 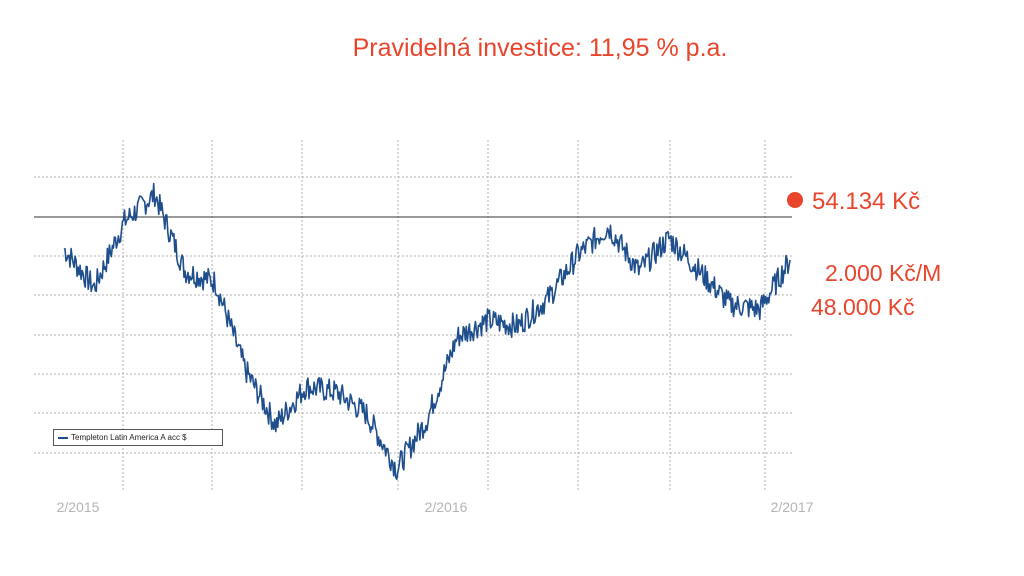 I want to click on total-invested-label: 48.000 Kč, so click(x=863, y=307).